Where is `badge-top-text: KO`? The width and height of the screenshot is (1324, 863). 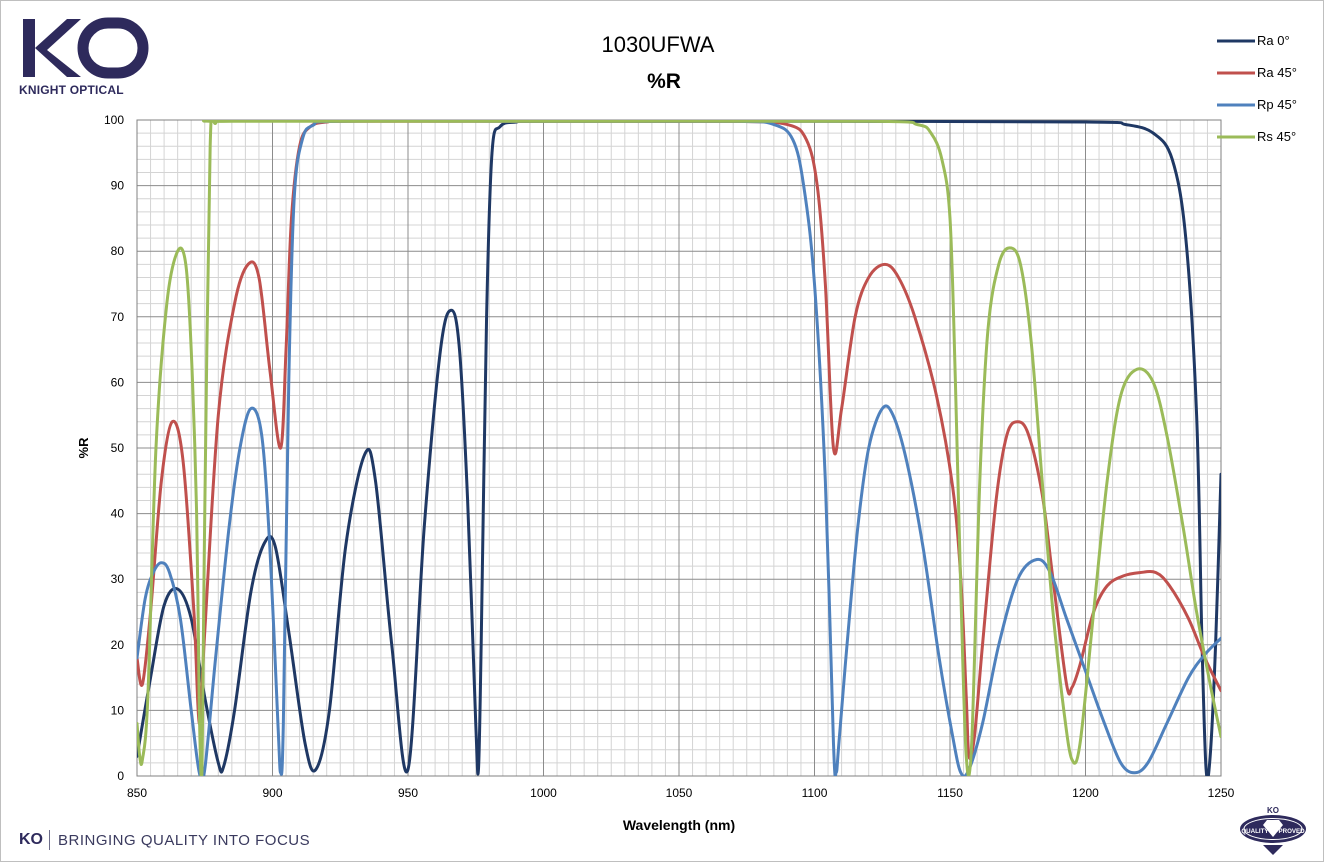
badge-top-text: KO is located at coordinates (1273, 811).